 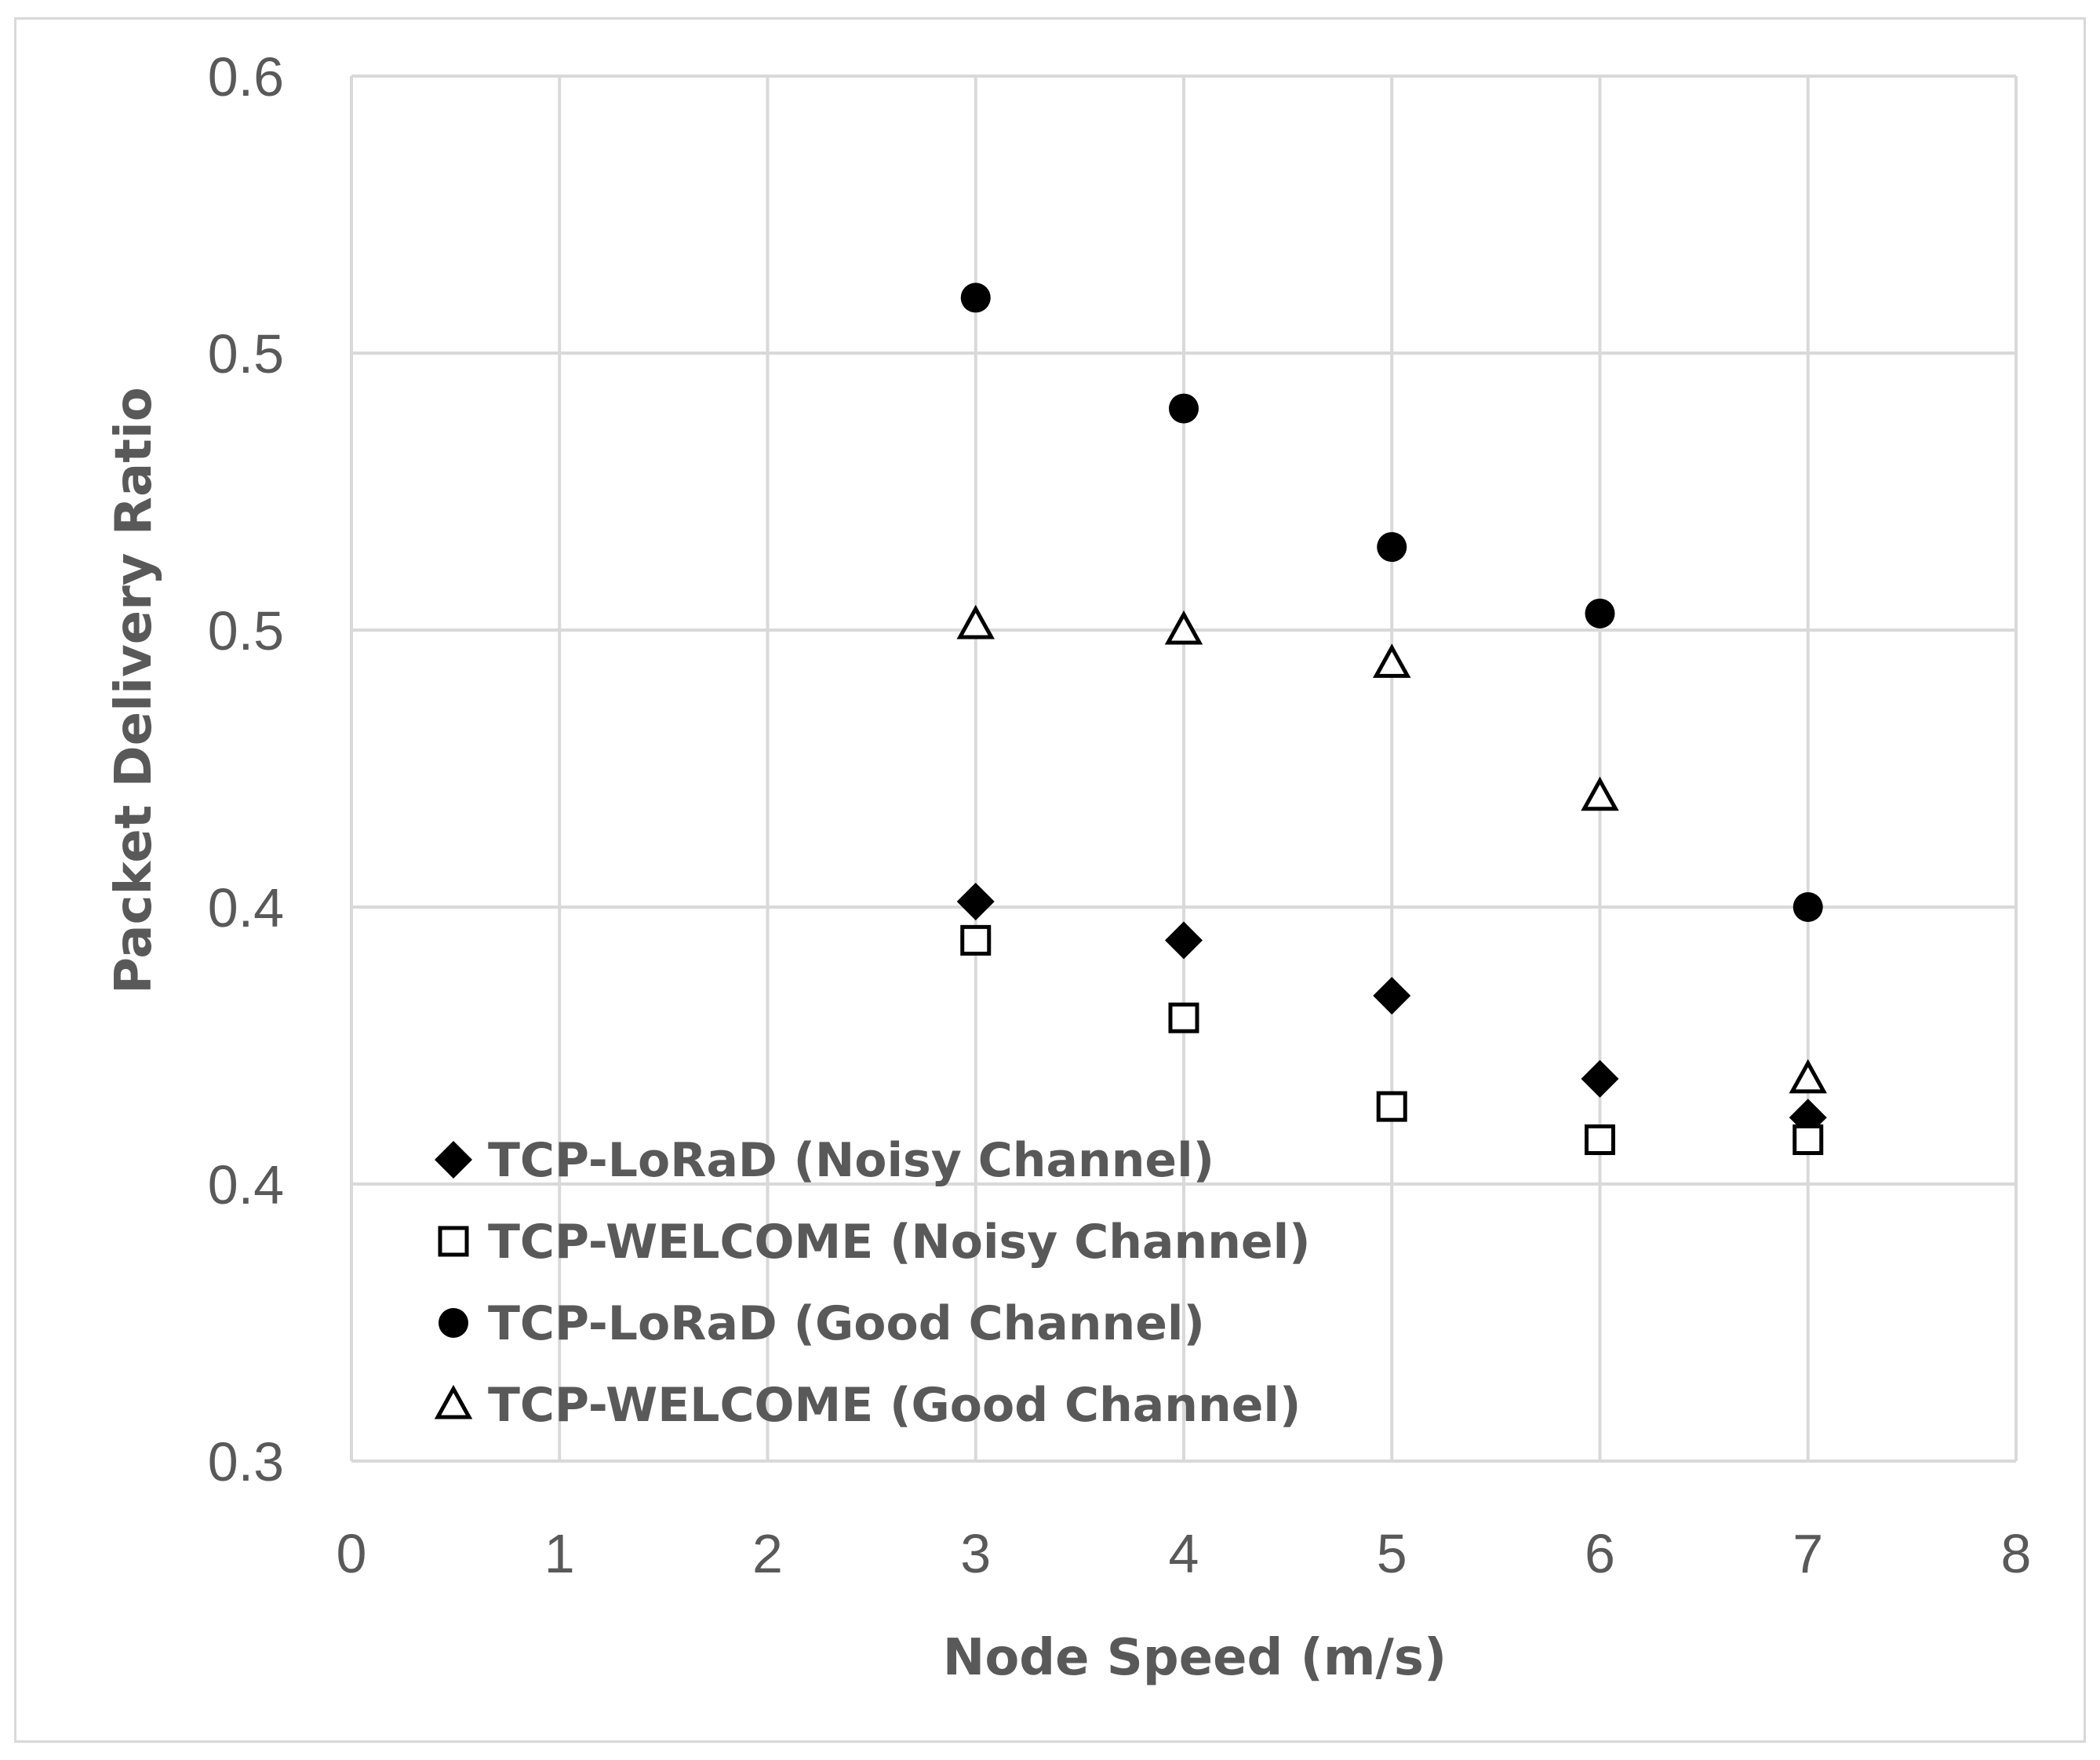 What do you see at coordinates (1392, 1553) in the screenshot?
I see `x-tick-label: 5` at bounding box center [1392, 1553].